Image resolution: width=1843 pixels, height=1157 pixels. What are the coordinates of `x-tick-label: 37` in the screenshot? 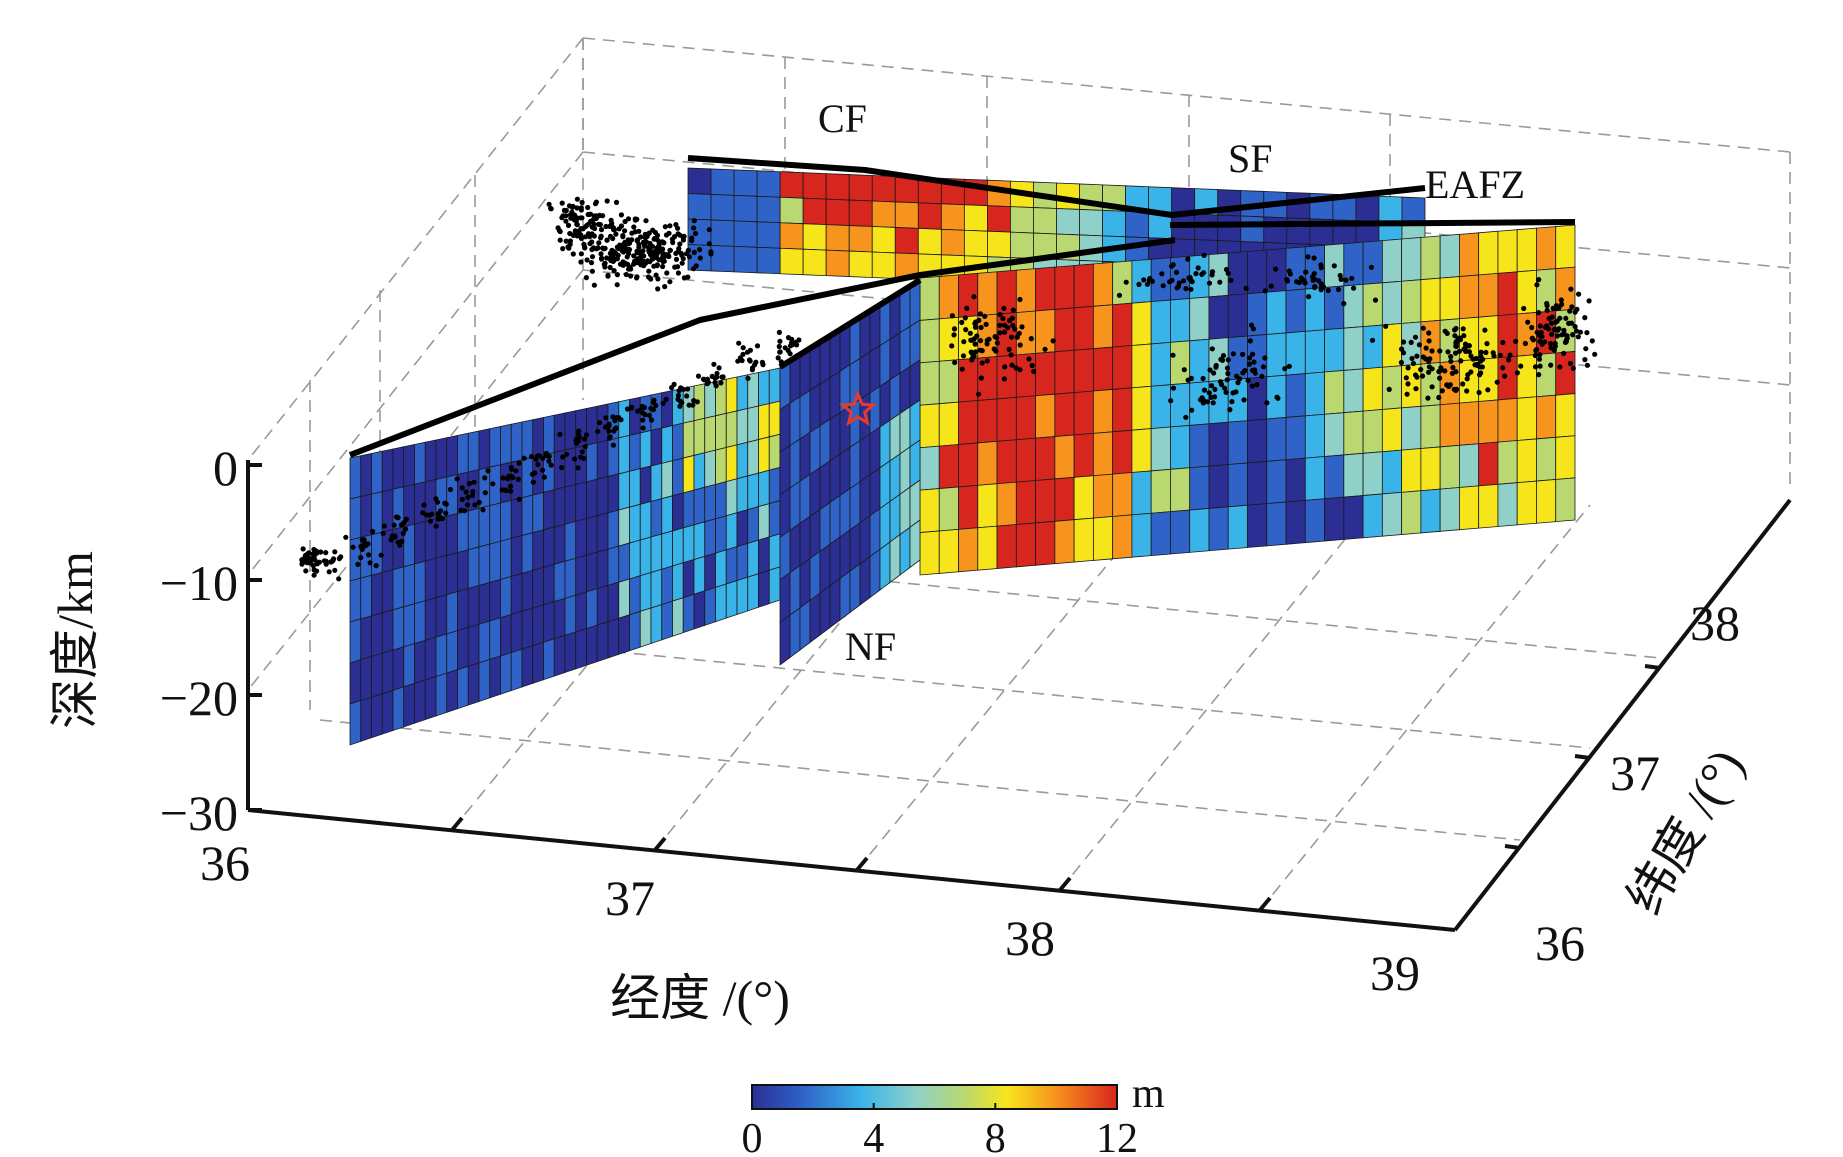 It's located at (630, 898).